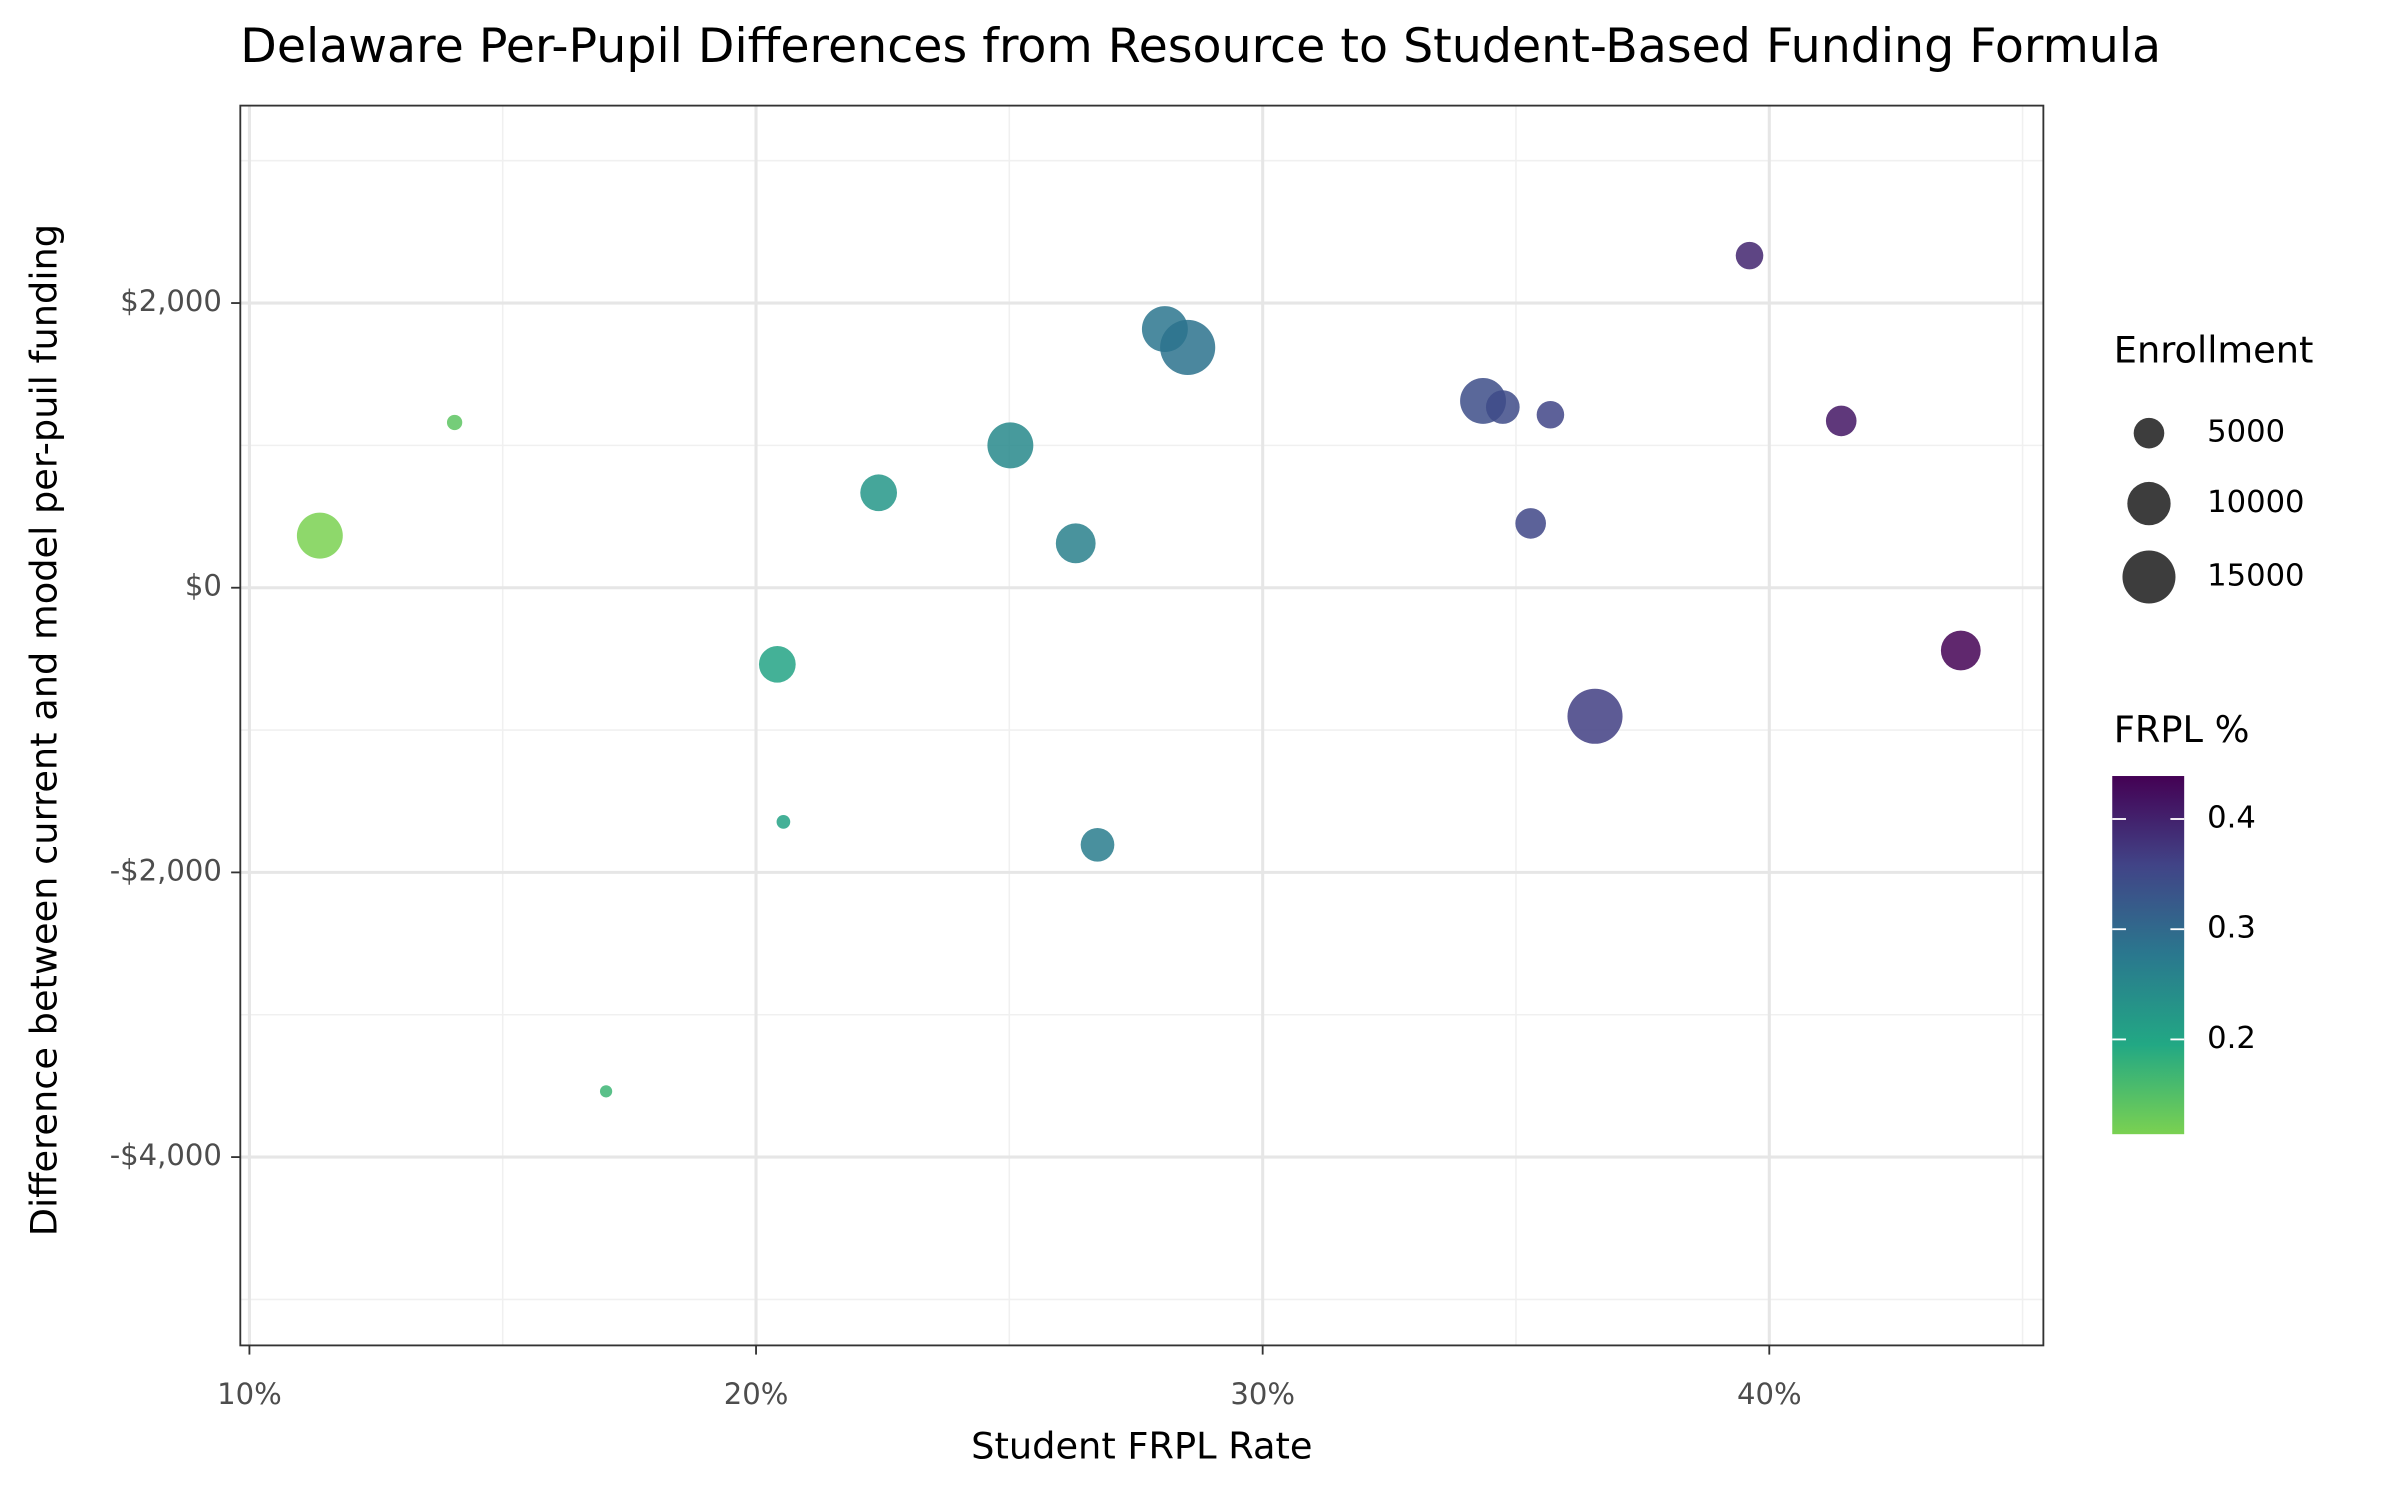 The height and width of the screenshot is (1500, 2400). Describe the element at coordinates (2255, 576) in the screenshot. I see `size-legend-label: 15000` at that location.